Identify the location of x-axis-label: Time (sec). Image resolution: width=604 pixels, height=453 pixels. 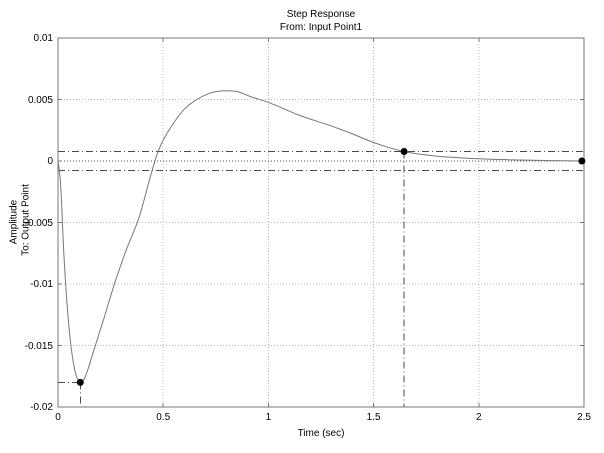
(321, 433).